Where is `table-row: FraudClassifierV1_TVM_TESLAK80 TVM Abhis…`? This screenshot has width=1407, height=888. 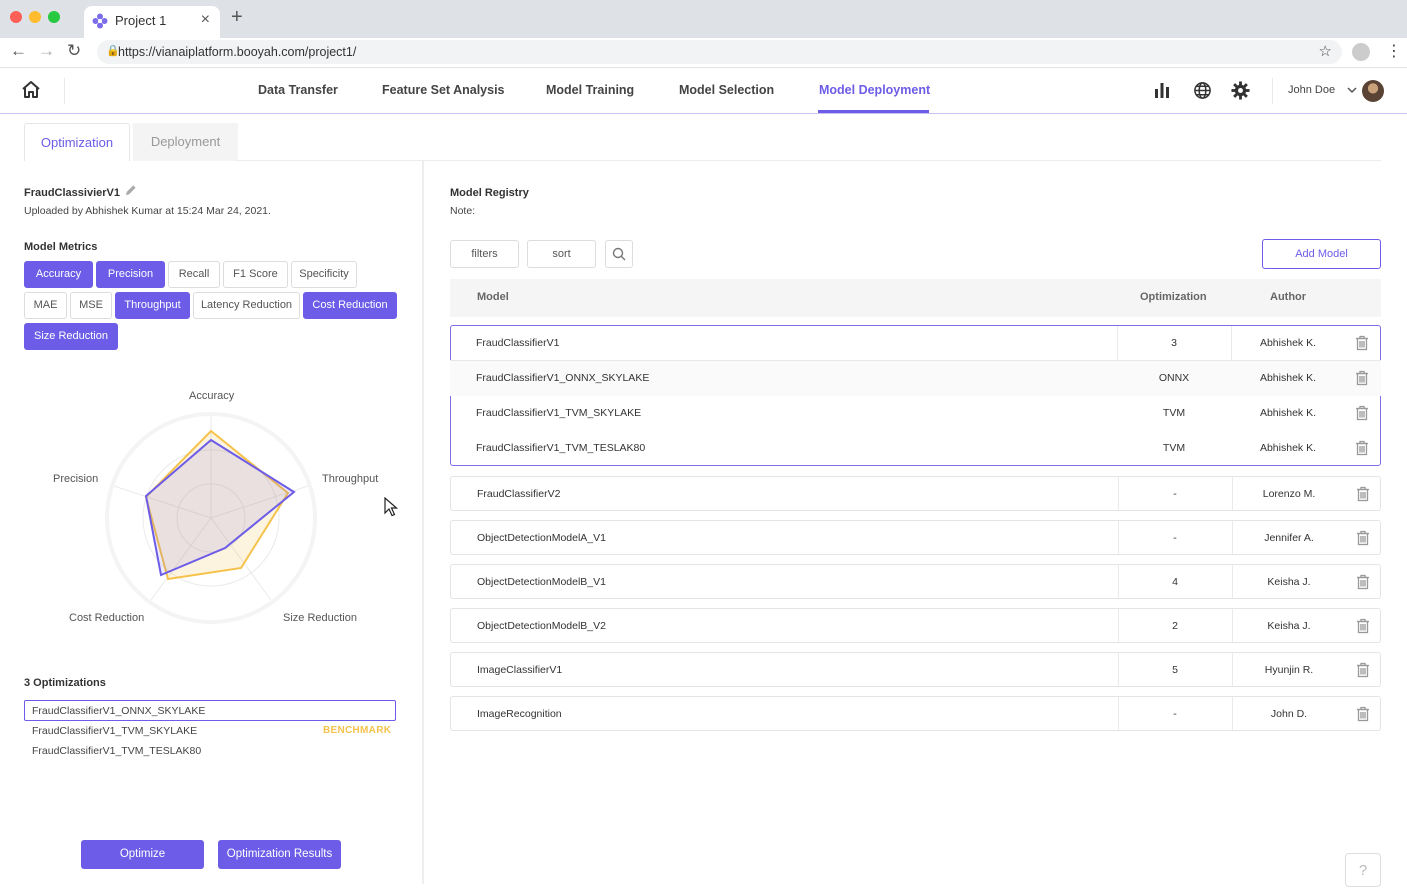
table-row: FraudClassifierV1_TVM_TESLAK80 TVM Abhis… is located at coordinates (915, 448).